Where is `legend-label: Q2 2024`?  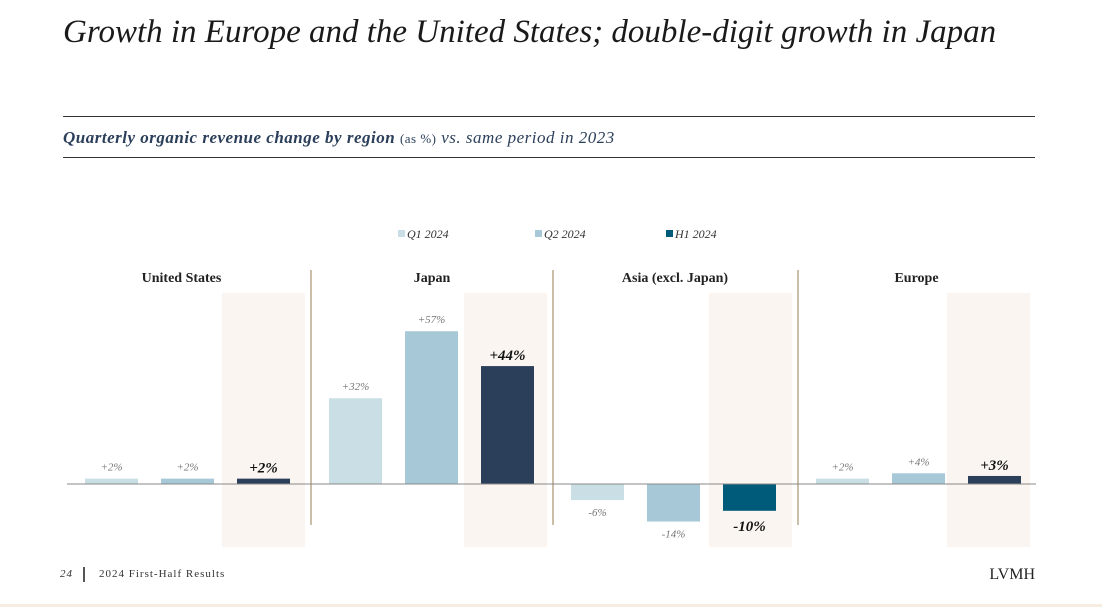 legend-label: Q2 2024 is located at coordinates (565, 234).